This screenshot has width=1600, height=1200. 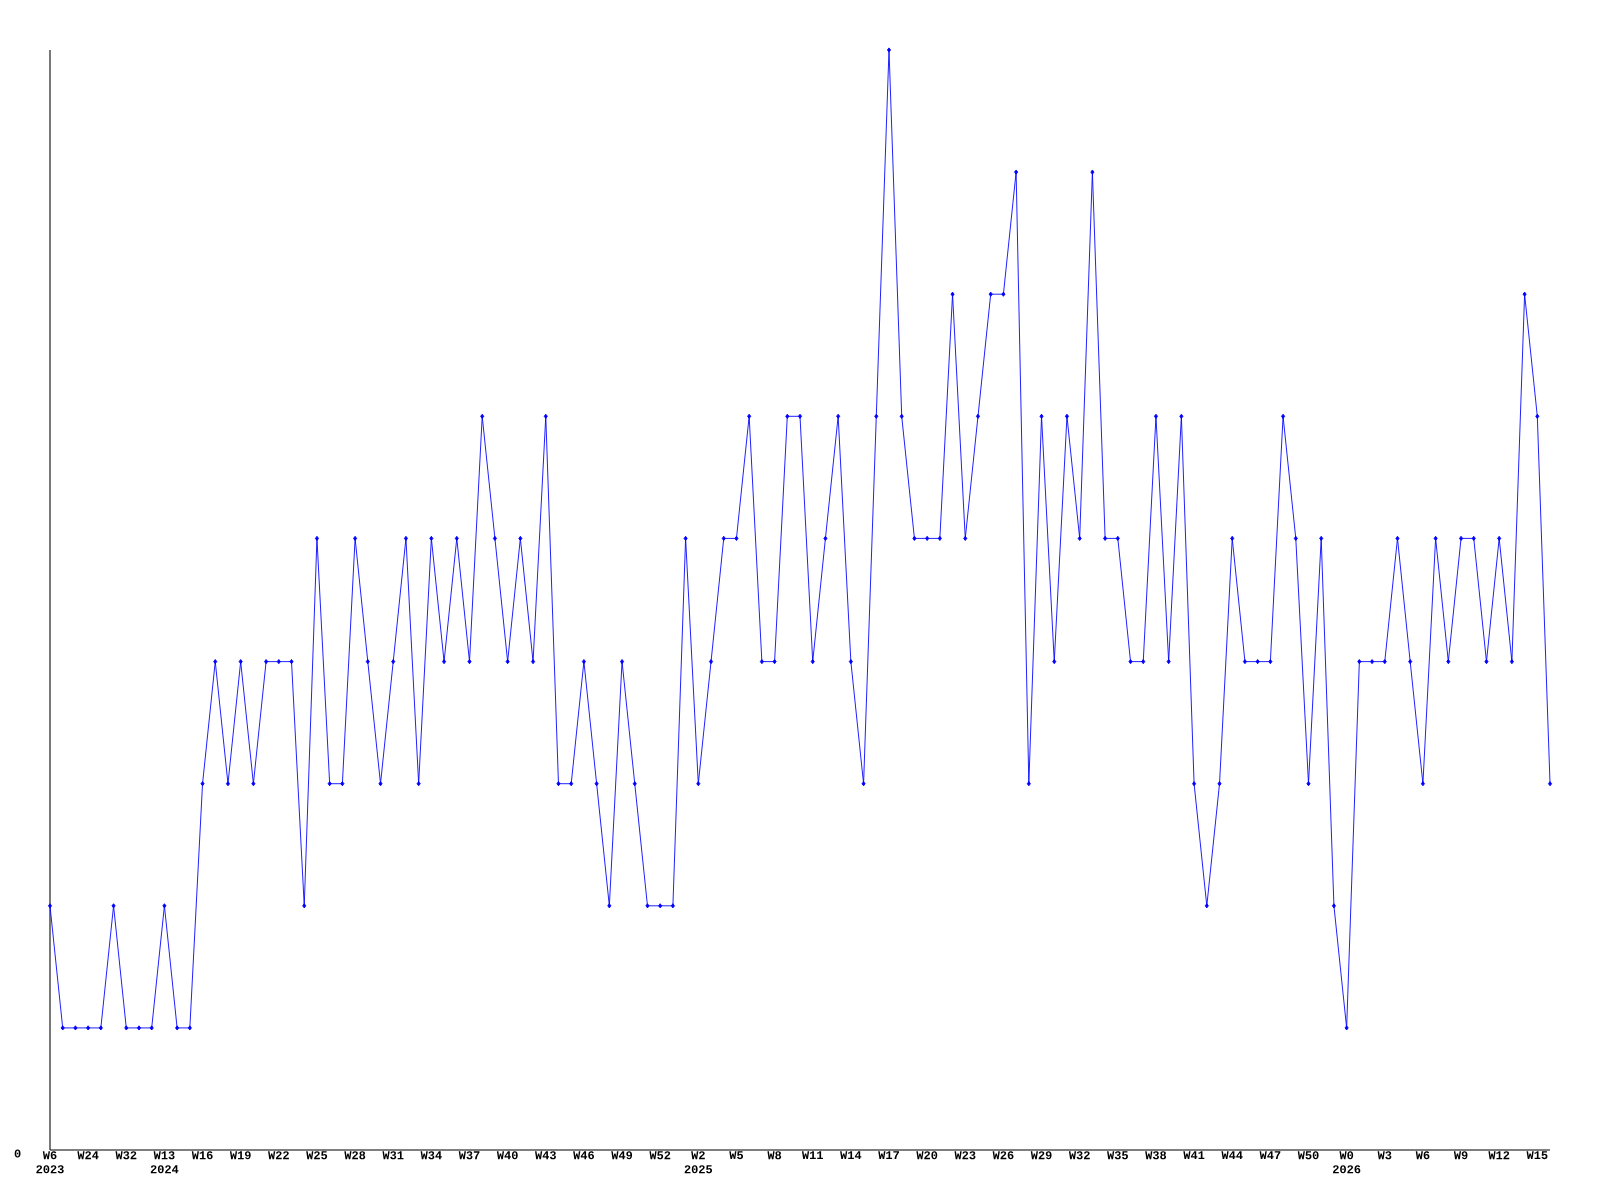 I want to click on x-tick-label: W6, so click(x=1422, y=1155).